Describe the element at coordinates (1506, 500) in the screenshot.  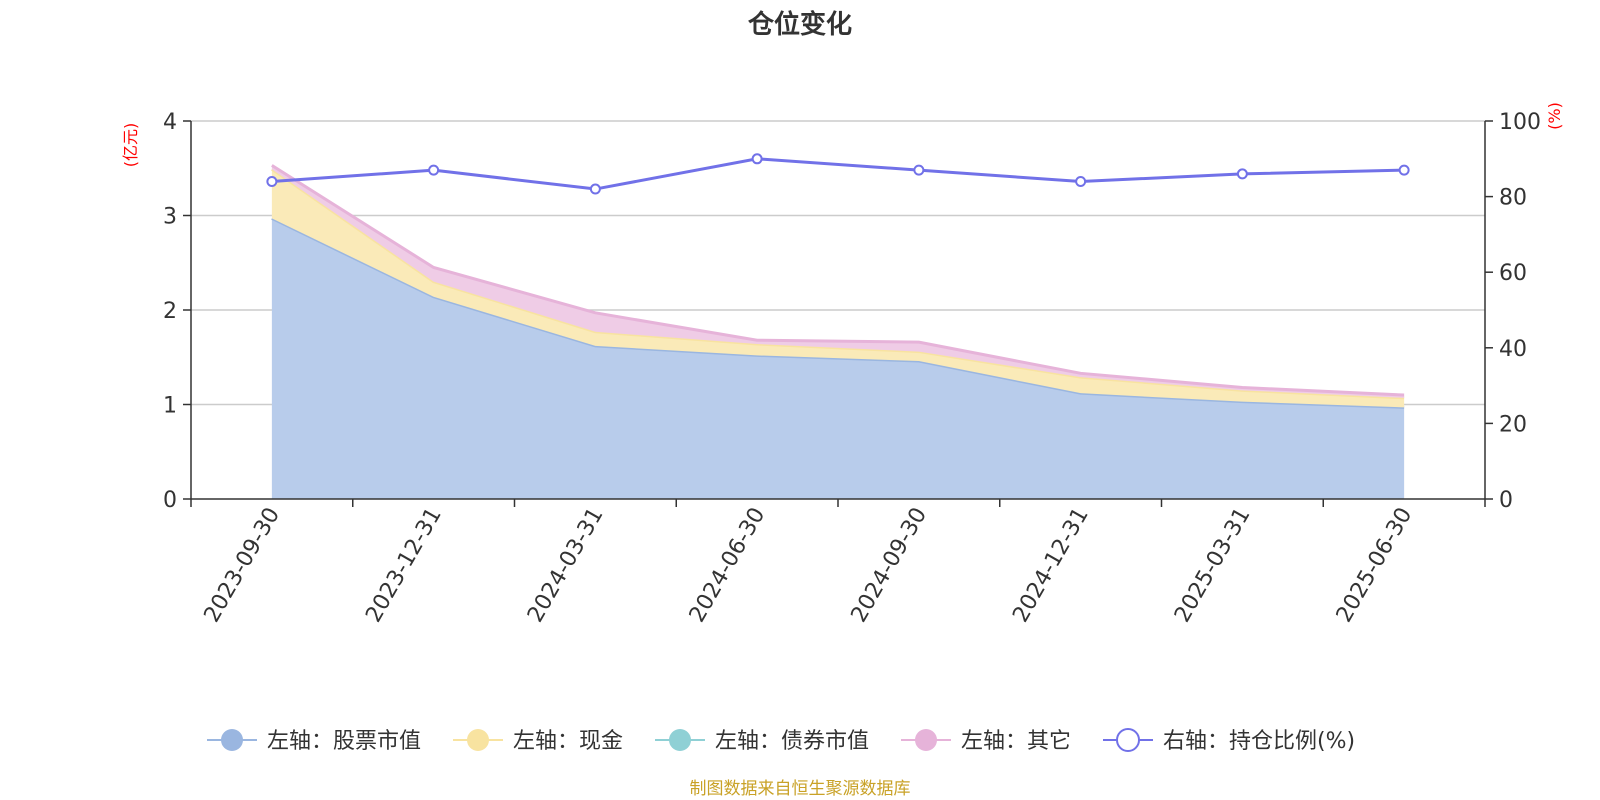
I see `right-axis-tick-label: 0` at that location.